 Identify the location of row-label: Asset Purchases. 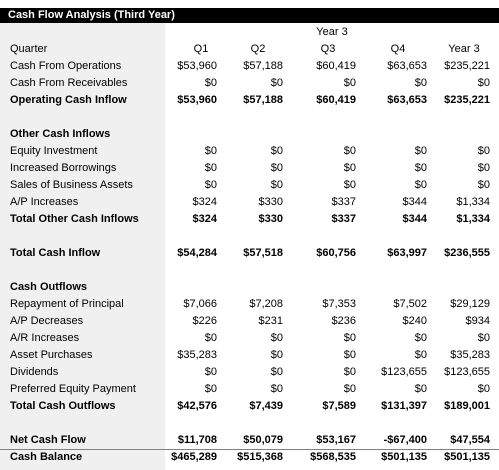
(51, 355).